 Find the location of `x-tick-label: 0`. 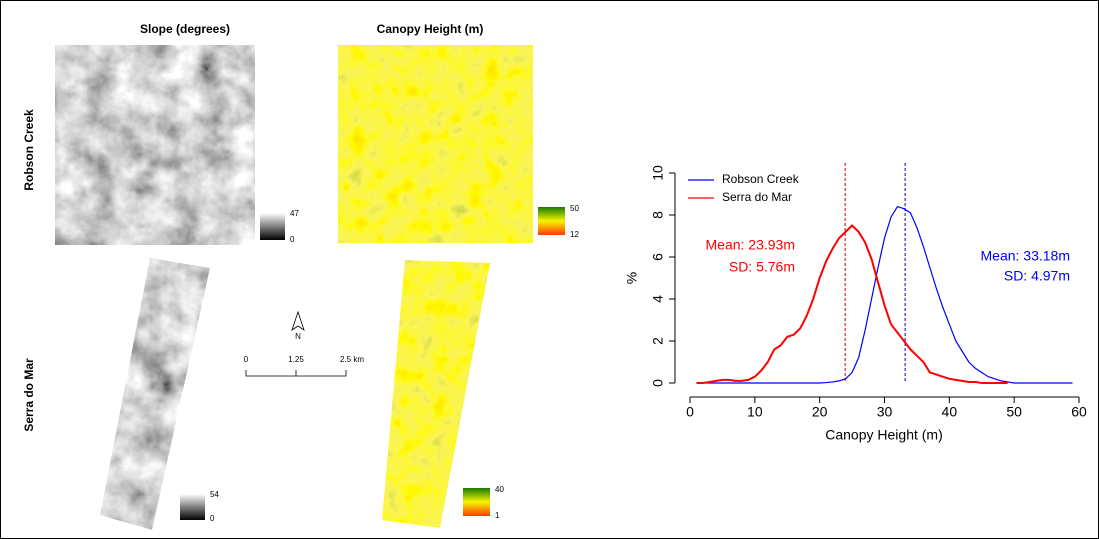

x-tick-label: 0 is located at coordinates (690, 412).